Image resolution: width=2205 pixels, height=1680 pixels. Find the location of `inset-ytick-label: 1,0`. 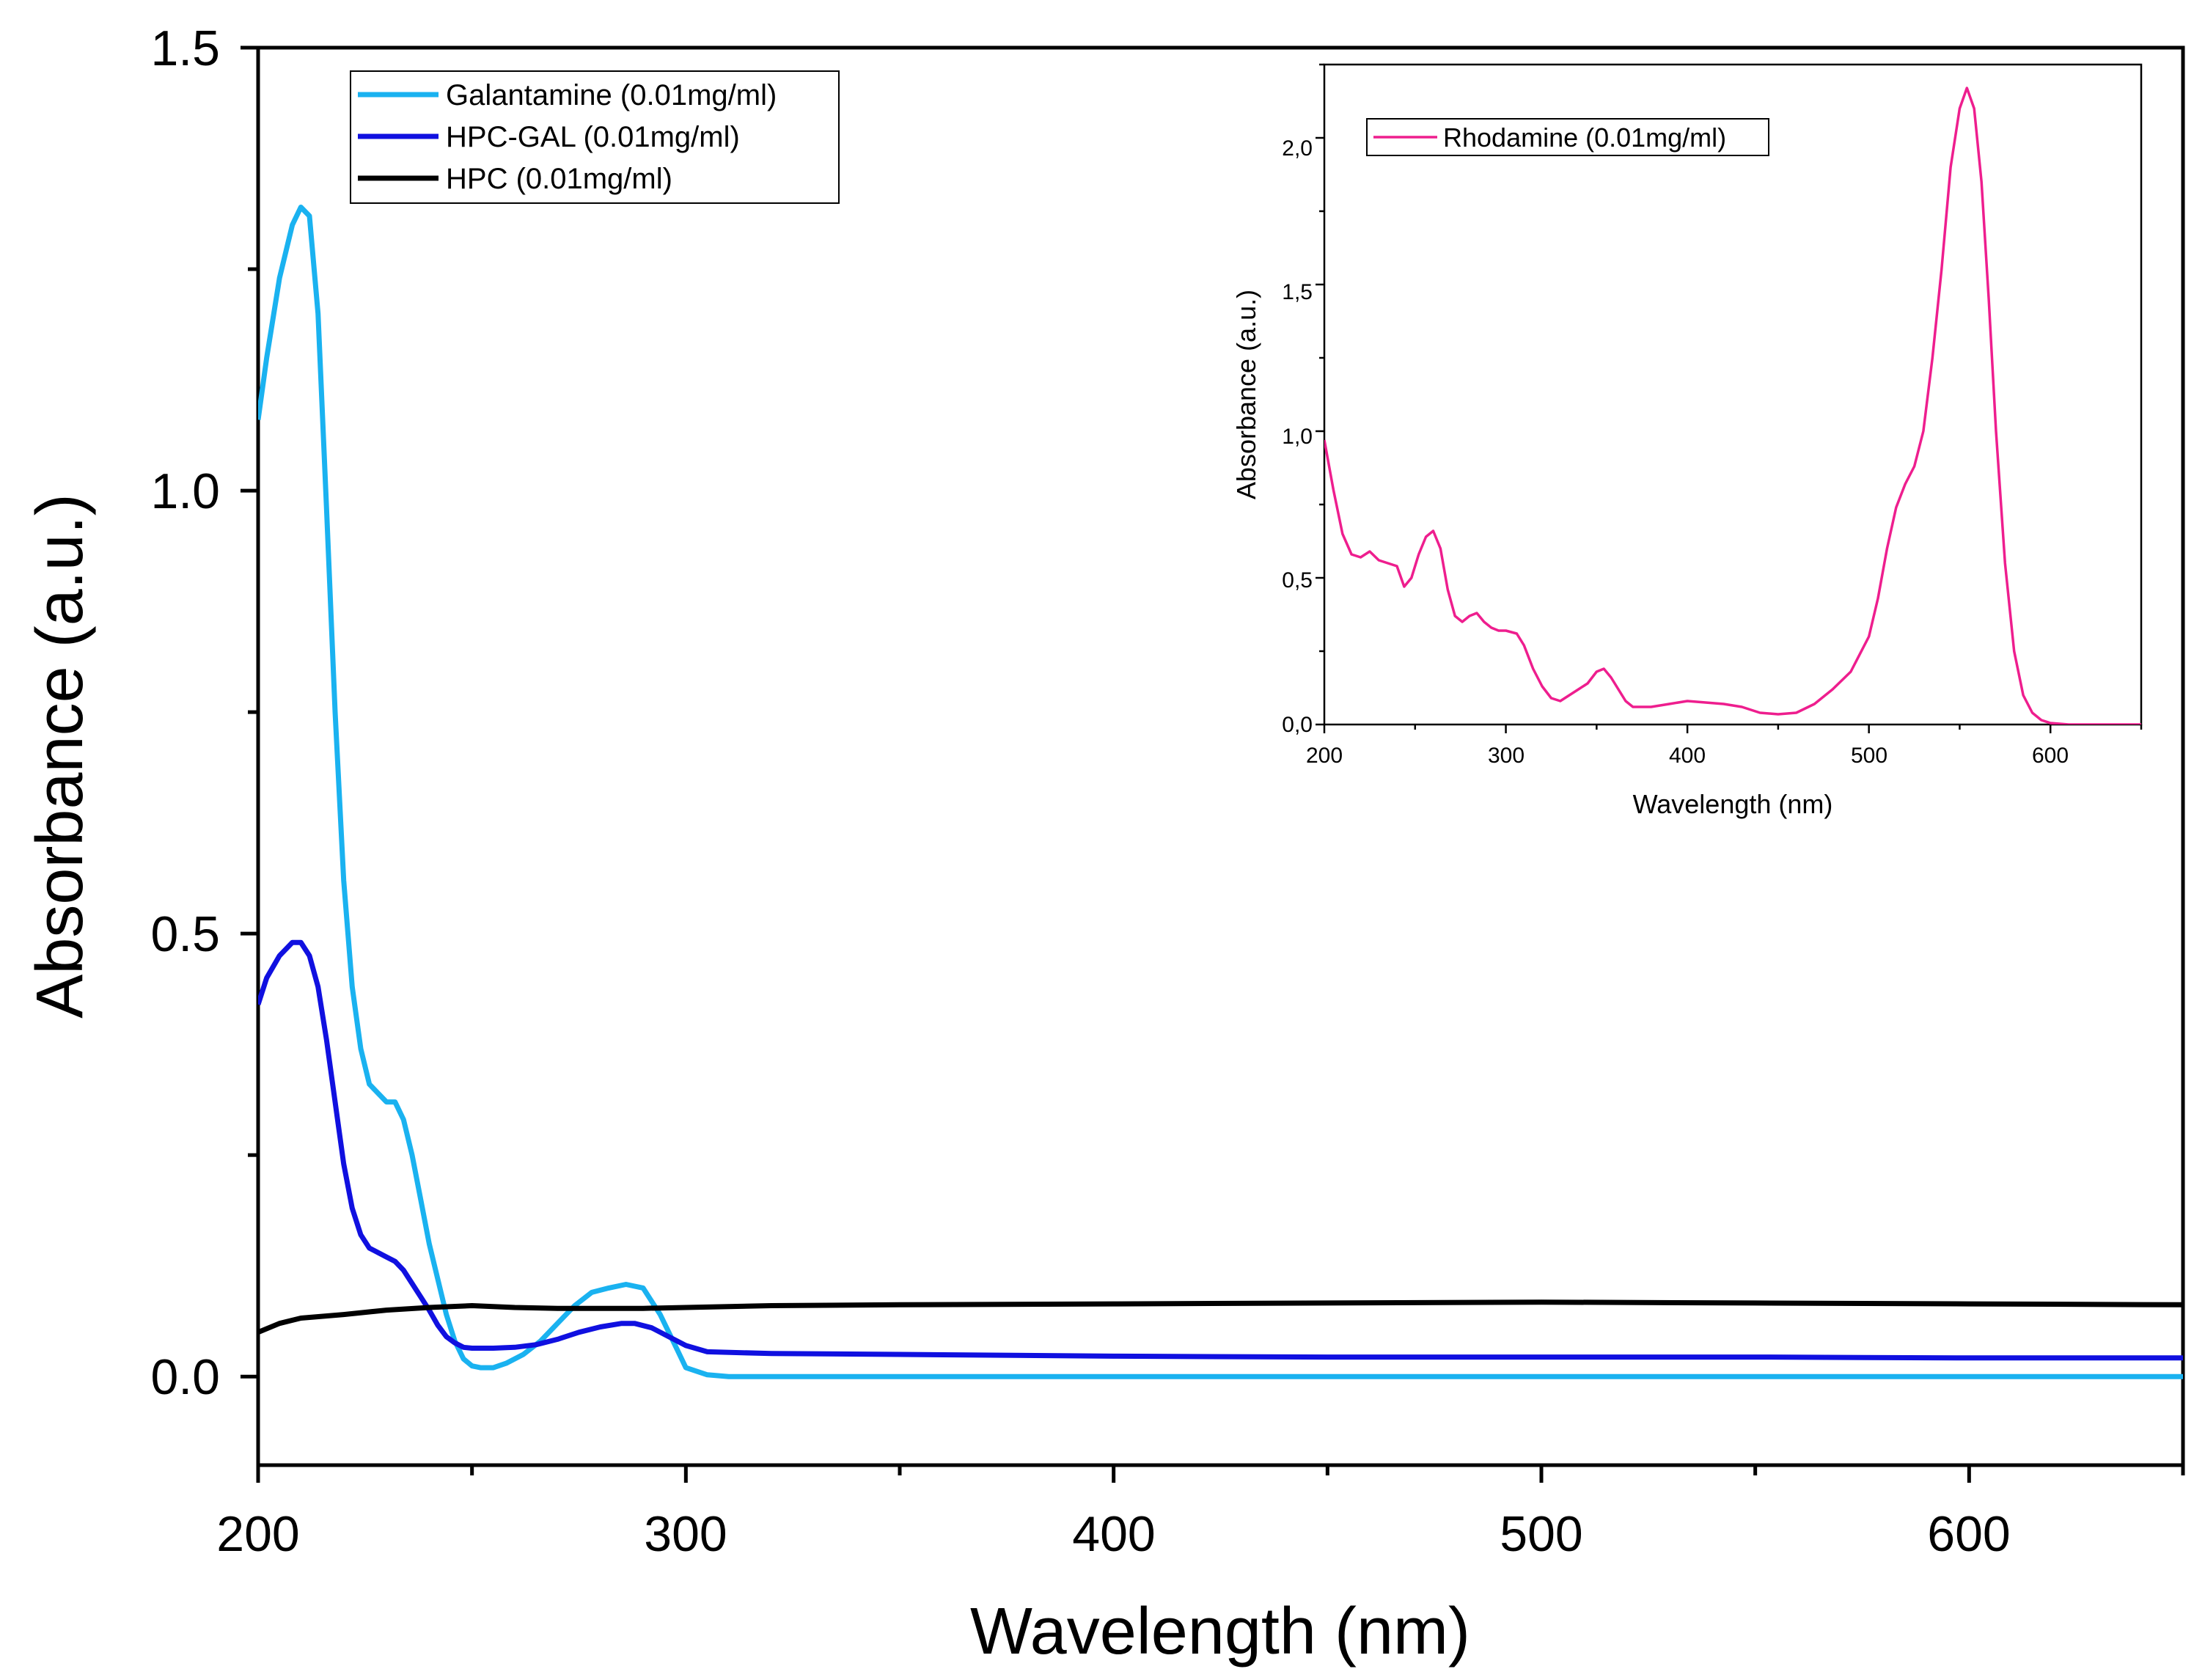

inset-ytick-label: 1,0 is located at coordinates (1297, 437).